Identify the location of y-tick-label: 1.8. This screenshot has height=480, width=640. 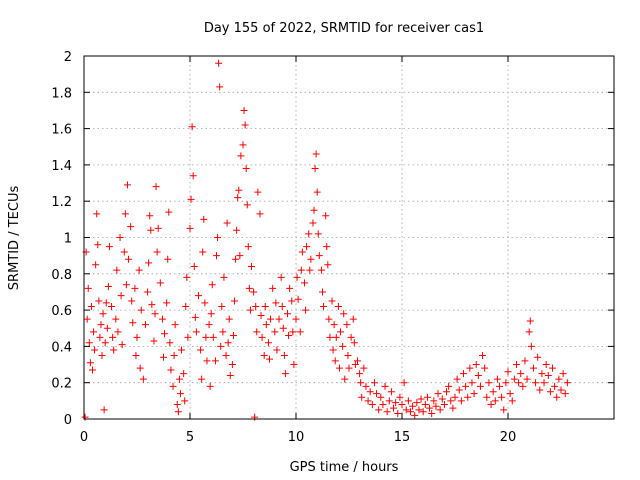
(61, 93).